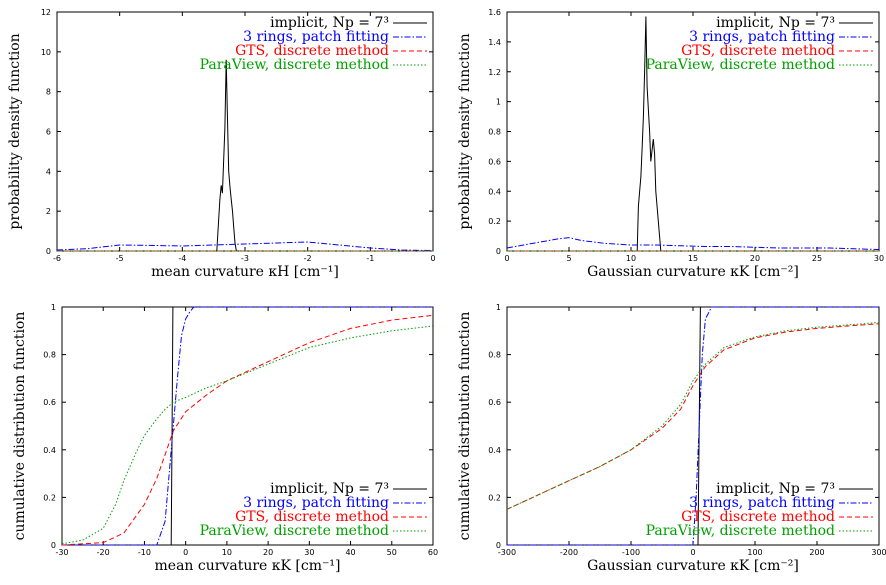 The height and width of the screenshot is (585, 886). What do you see at coordinates (182, 258) in the screenshot?
I see `x-tick-label: -4` at bounding box center [182, 258].